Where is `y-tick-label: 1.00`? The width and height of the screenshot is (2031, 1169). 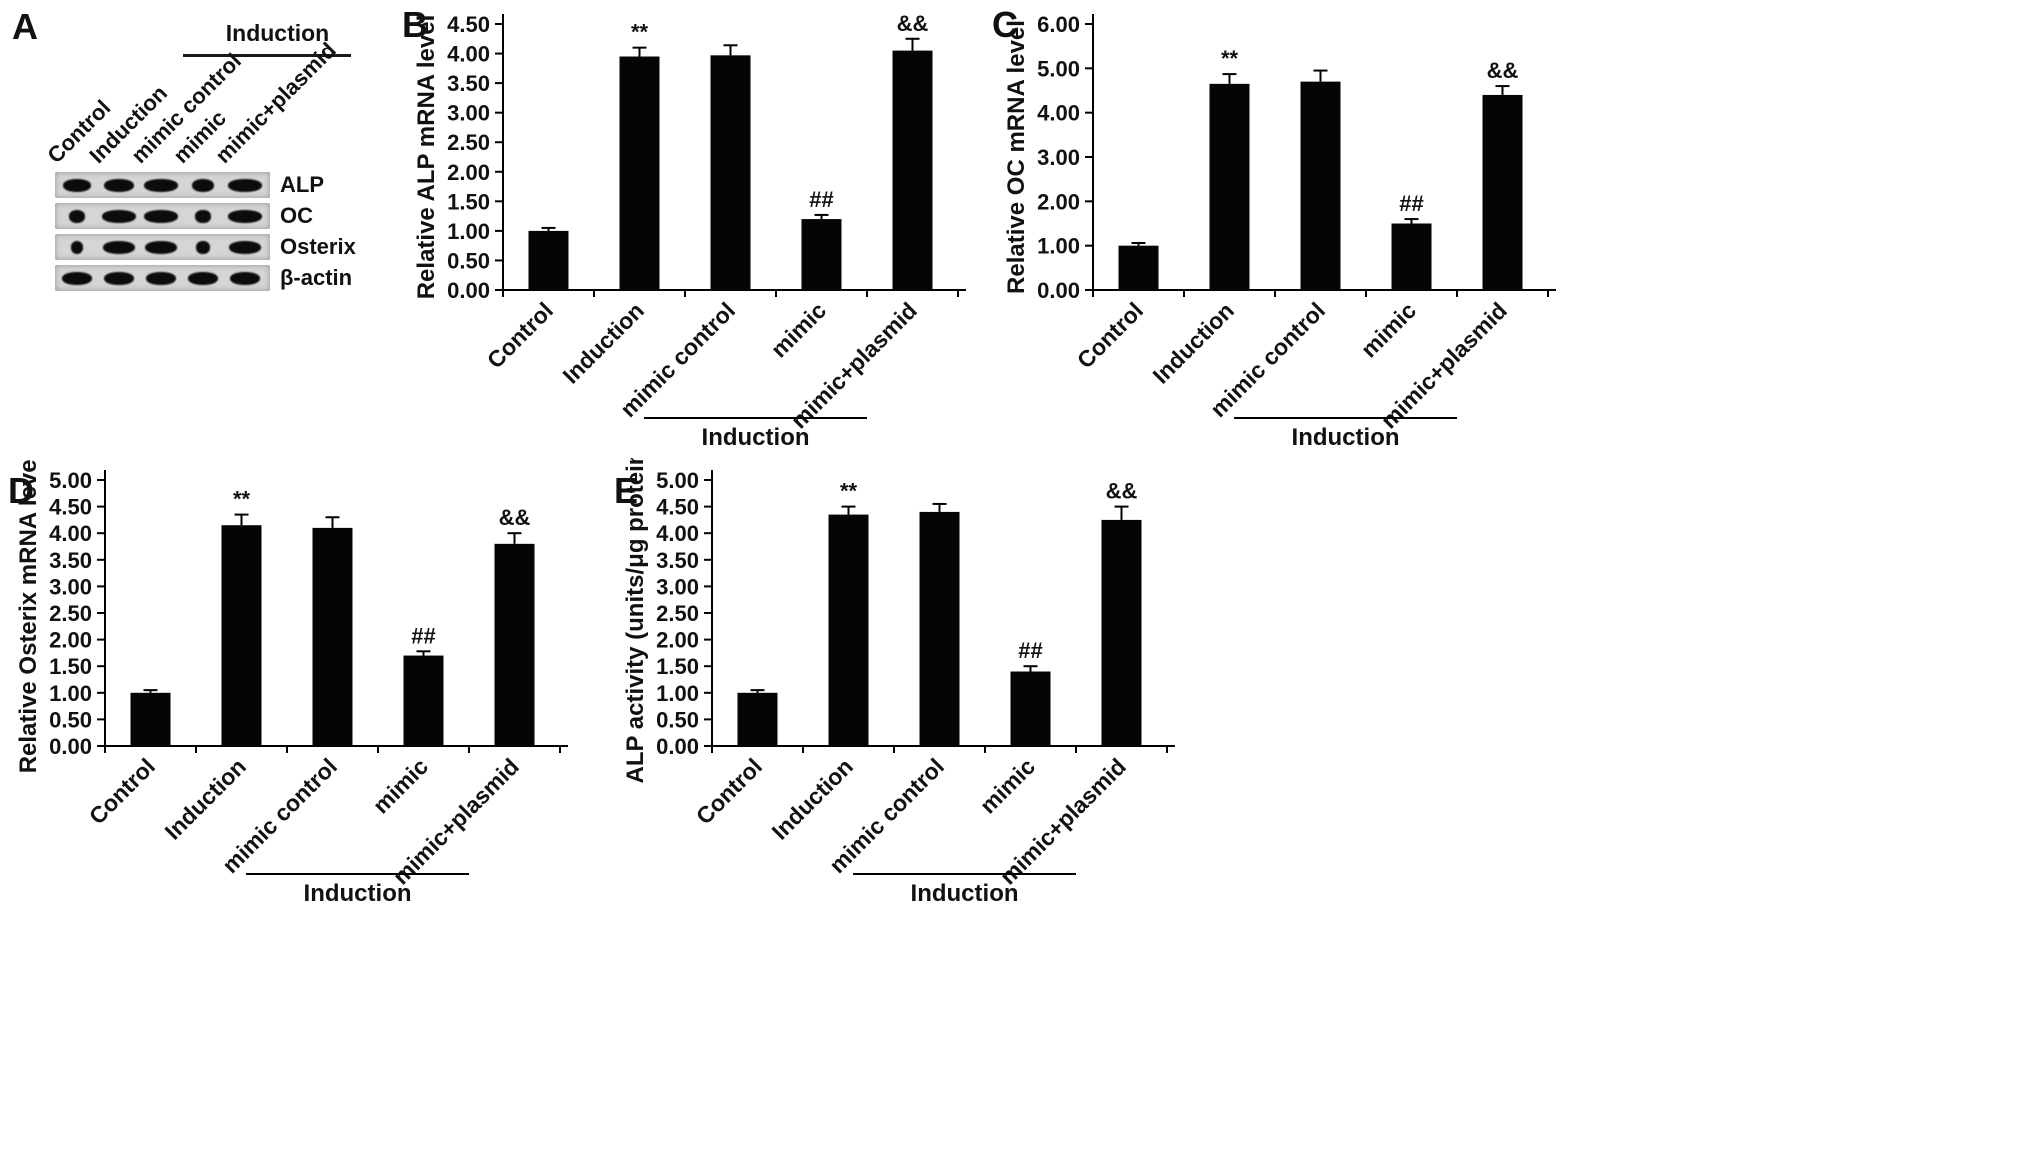
y-tick-label: 1.00 is located at coordinates (677, 693).